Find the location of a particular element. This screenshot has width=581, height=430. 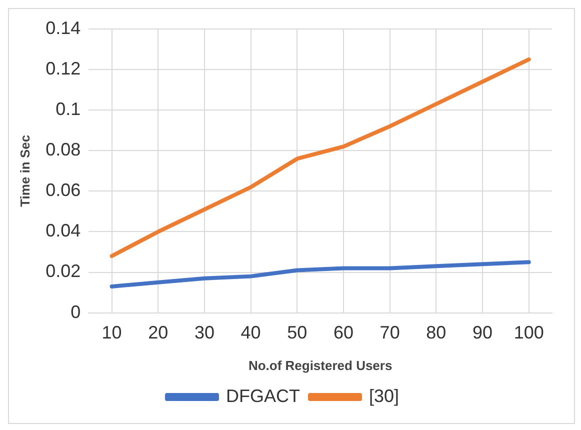

x-tick-label: 60 is located at coordinates (343, 332).